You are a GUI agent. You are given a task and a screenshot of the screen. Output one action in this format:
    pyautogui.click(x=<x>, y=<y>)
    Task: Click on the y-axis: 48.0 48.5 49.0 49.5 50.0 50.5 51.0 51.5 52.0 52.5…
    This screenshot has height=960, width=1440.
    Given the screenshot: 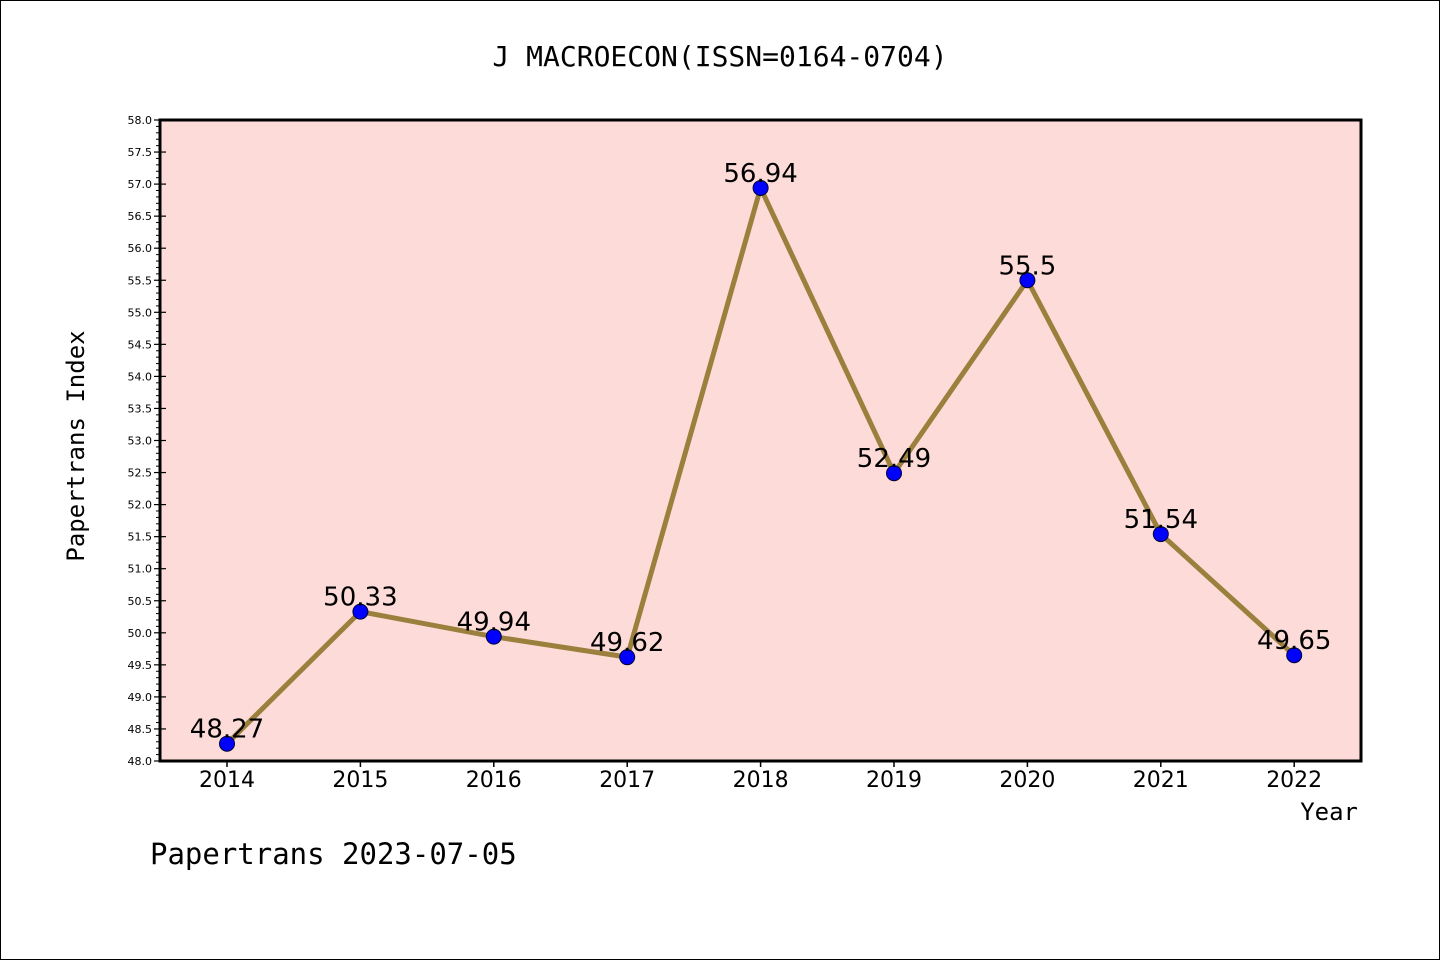 What is the action you would take?
    pyautogui.click(x=147, y=441)
    